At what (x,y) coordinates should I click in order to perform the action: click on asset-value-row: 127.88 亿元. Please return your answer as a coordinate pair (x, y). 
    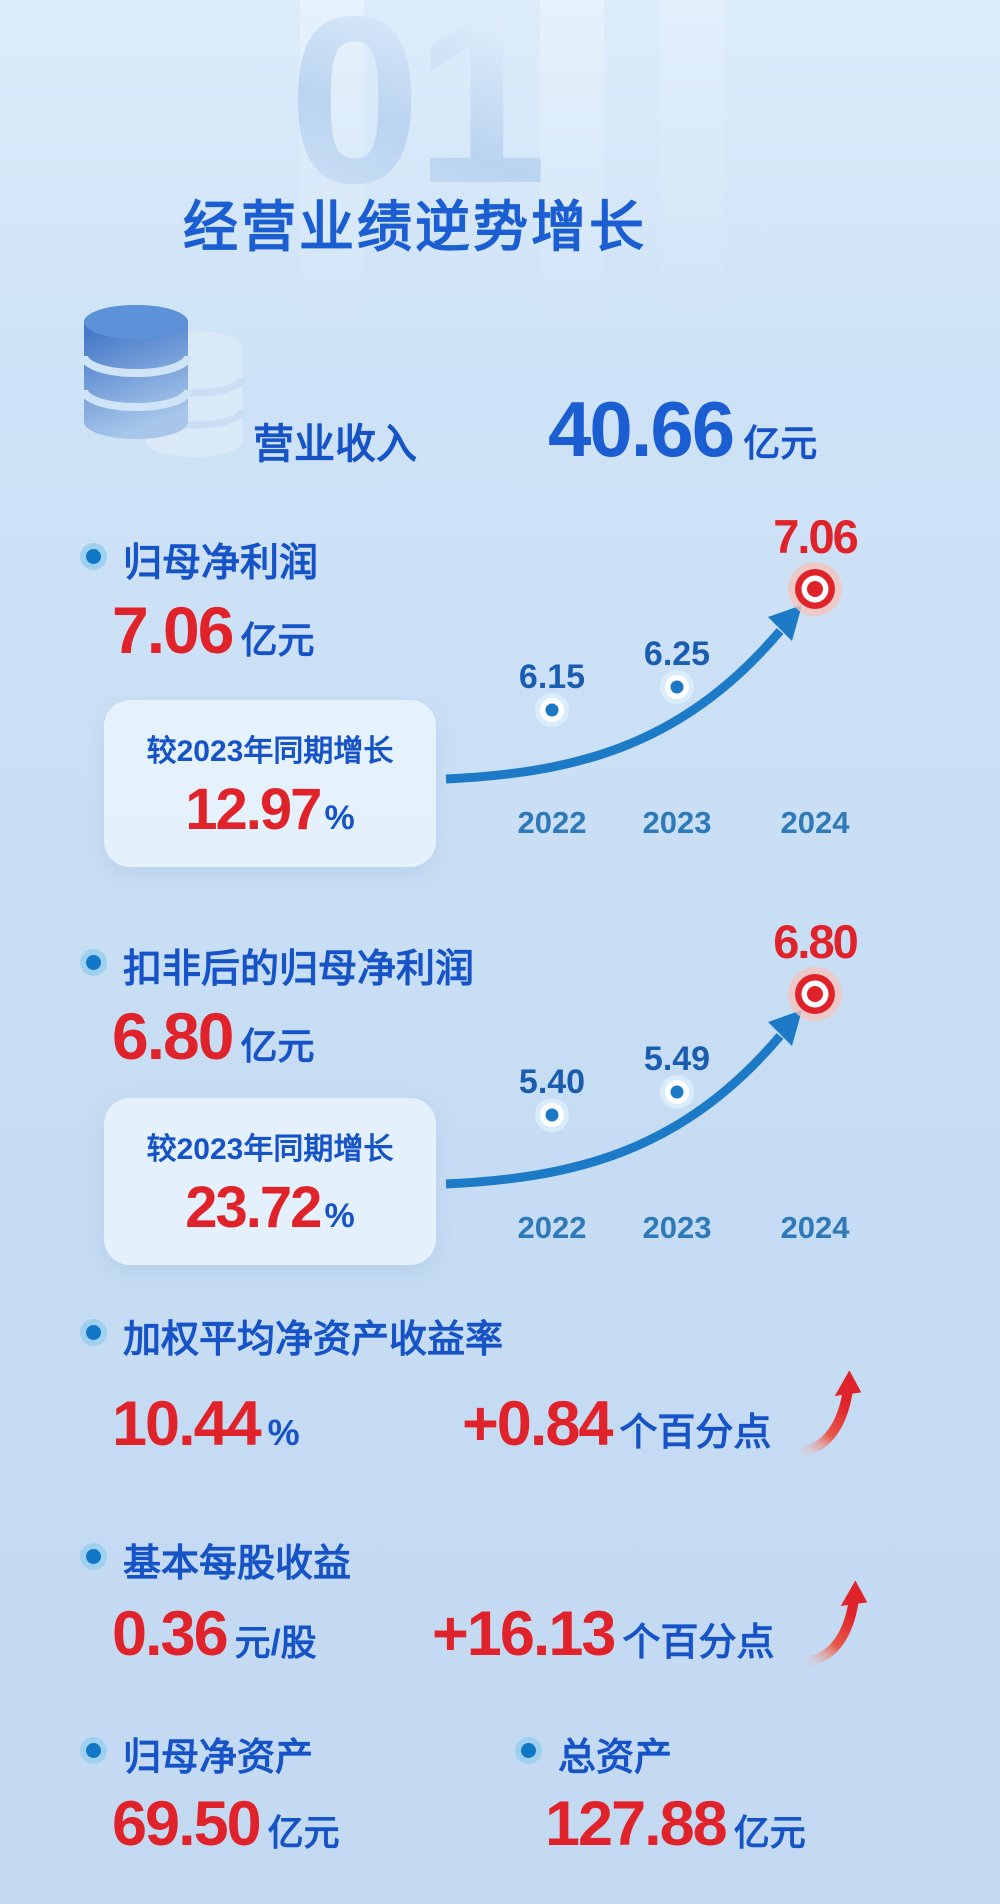
    Looking at the image, I should click on (675, 1824).